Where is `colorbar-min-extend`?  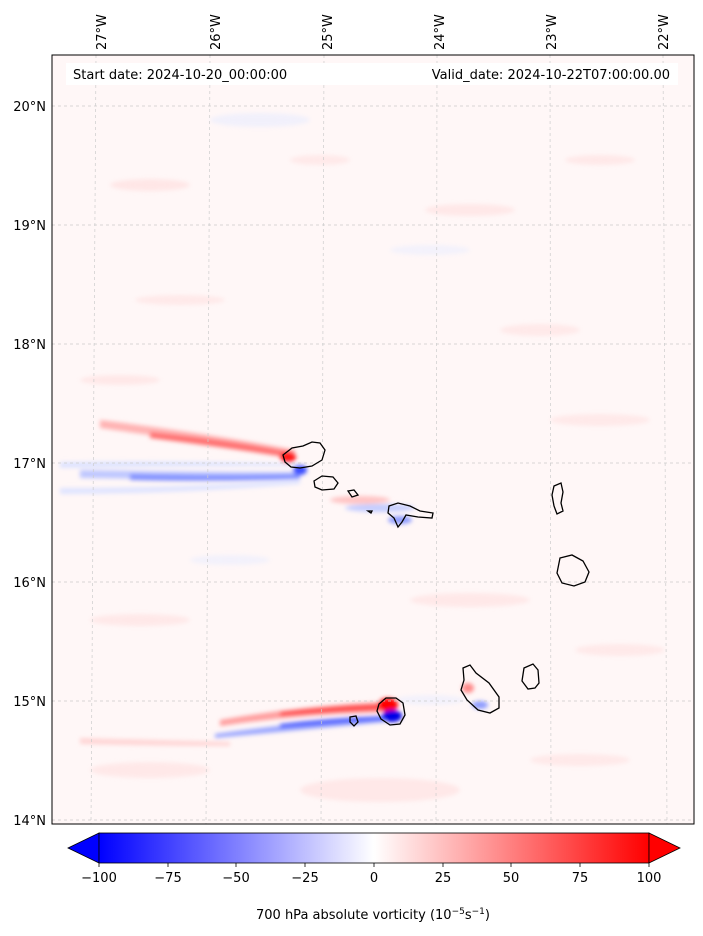
colorbar-min-extend is located at coordinates (83, 848).